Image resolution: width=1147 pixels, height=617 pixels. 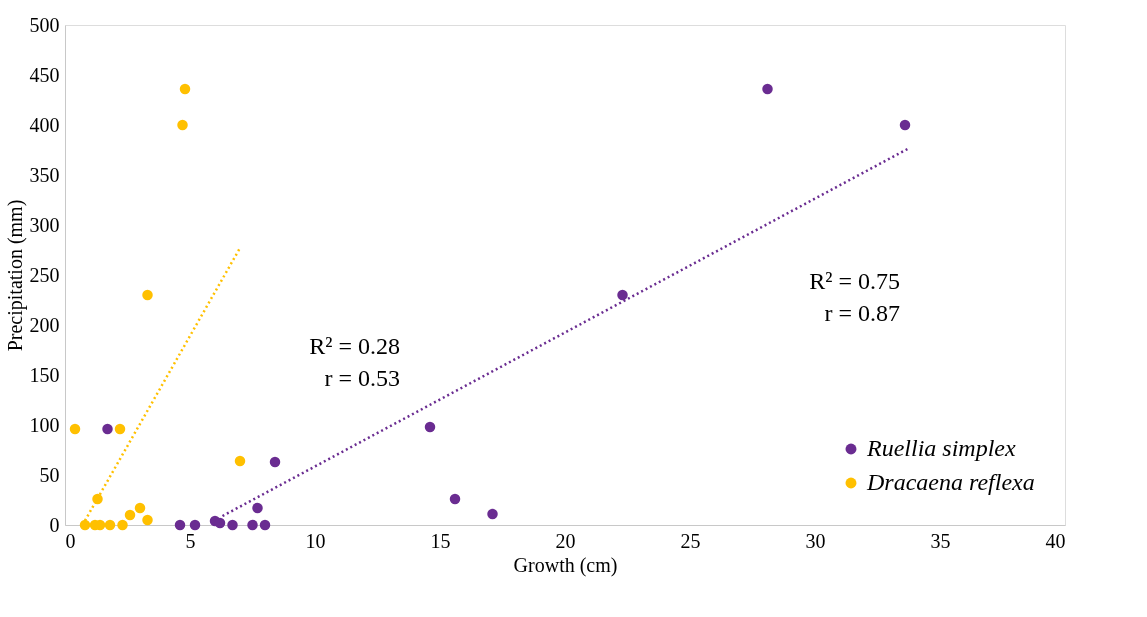 What do you see at coordinates (565, 565) in the screenshot?
I see `x-axis-title: Growth (cm)` at bounding box center [565, 565].